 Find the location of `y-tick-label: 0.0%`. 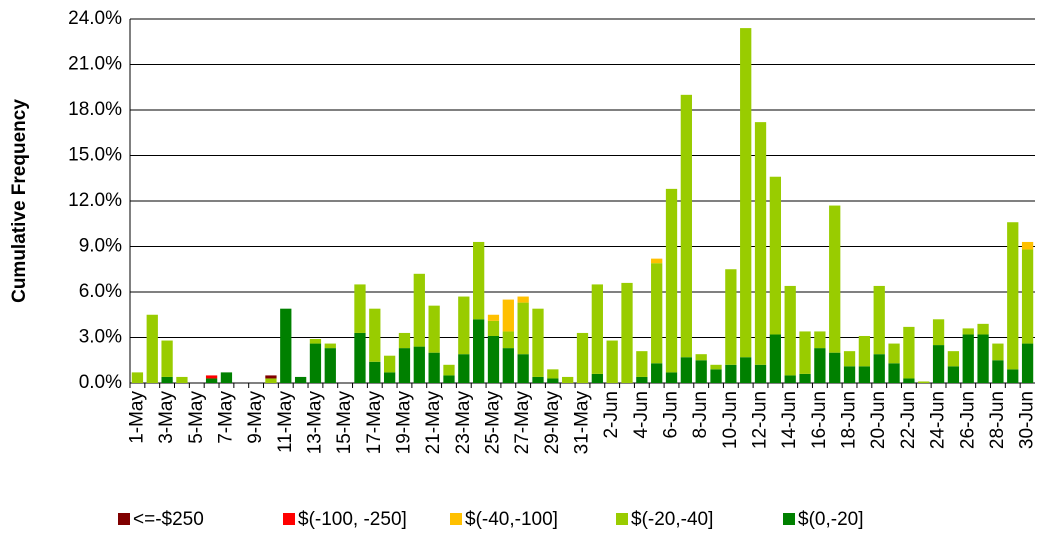

y-tick-label: 0.0% is located at coordinates (100, 382).